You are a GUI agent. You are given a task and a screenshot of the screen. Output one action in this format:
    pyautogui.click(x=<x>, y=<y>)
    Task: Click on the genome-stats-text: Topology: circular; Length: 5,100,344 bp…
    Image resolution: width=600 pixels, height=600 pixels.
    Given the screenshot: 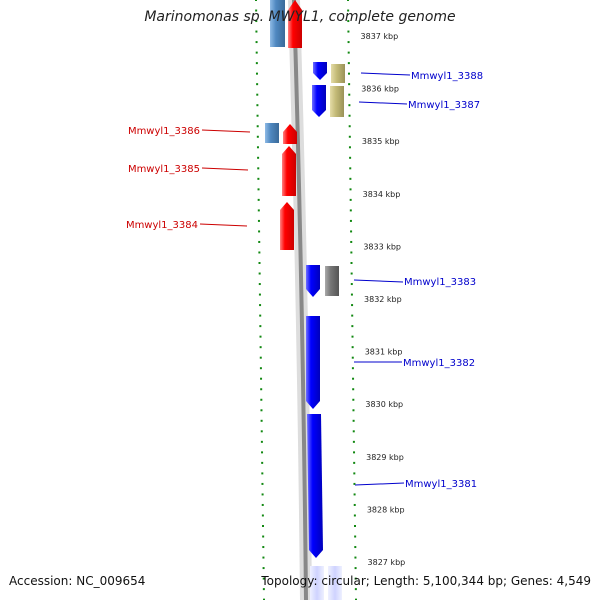 What is the action you would take?
    pyautogui.click(x=426, y=581)
    